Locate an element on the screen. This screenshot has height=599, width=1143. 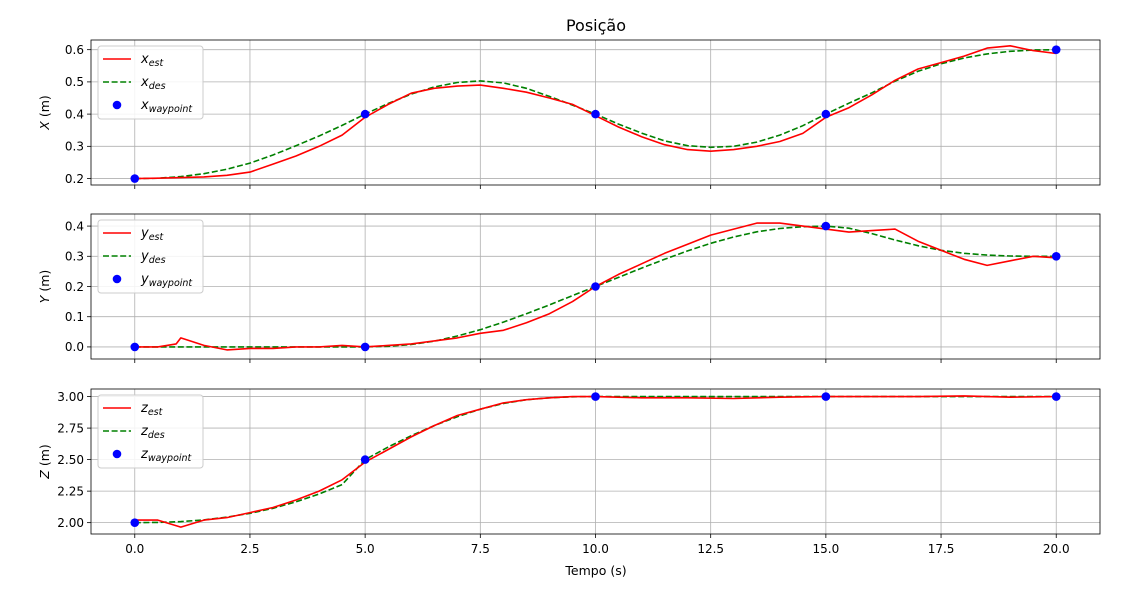
legend-label-waypoint: ywaypoint is located at coordinates (166, 280).